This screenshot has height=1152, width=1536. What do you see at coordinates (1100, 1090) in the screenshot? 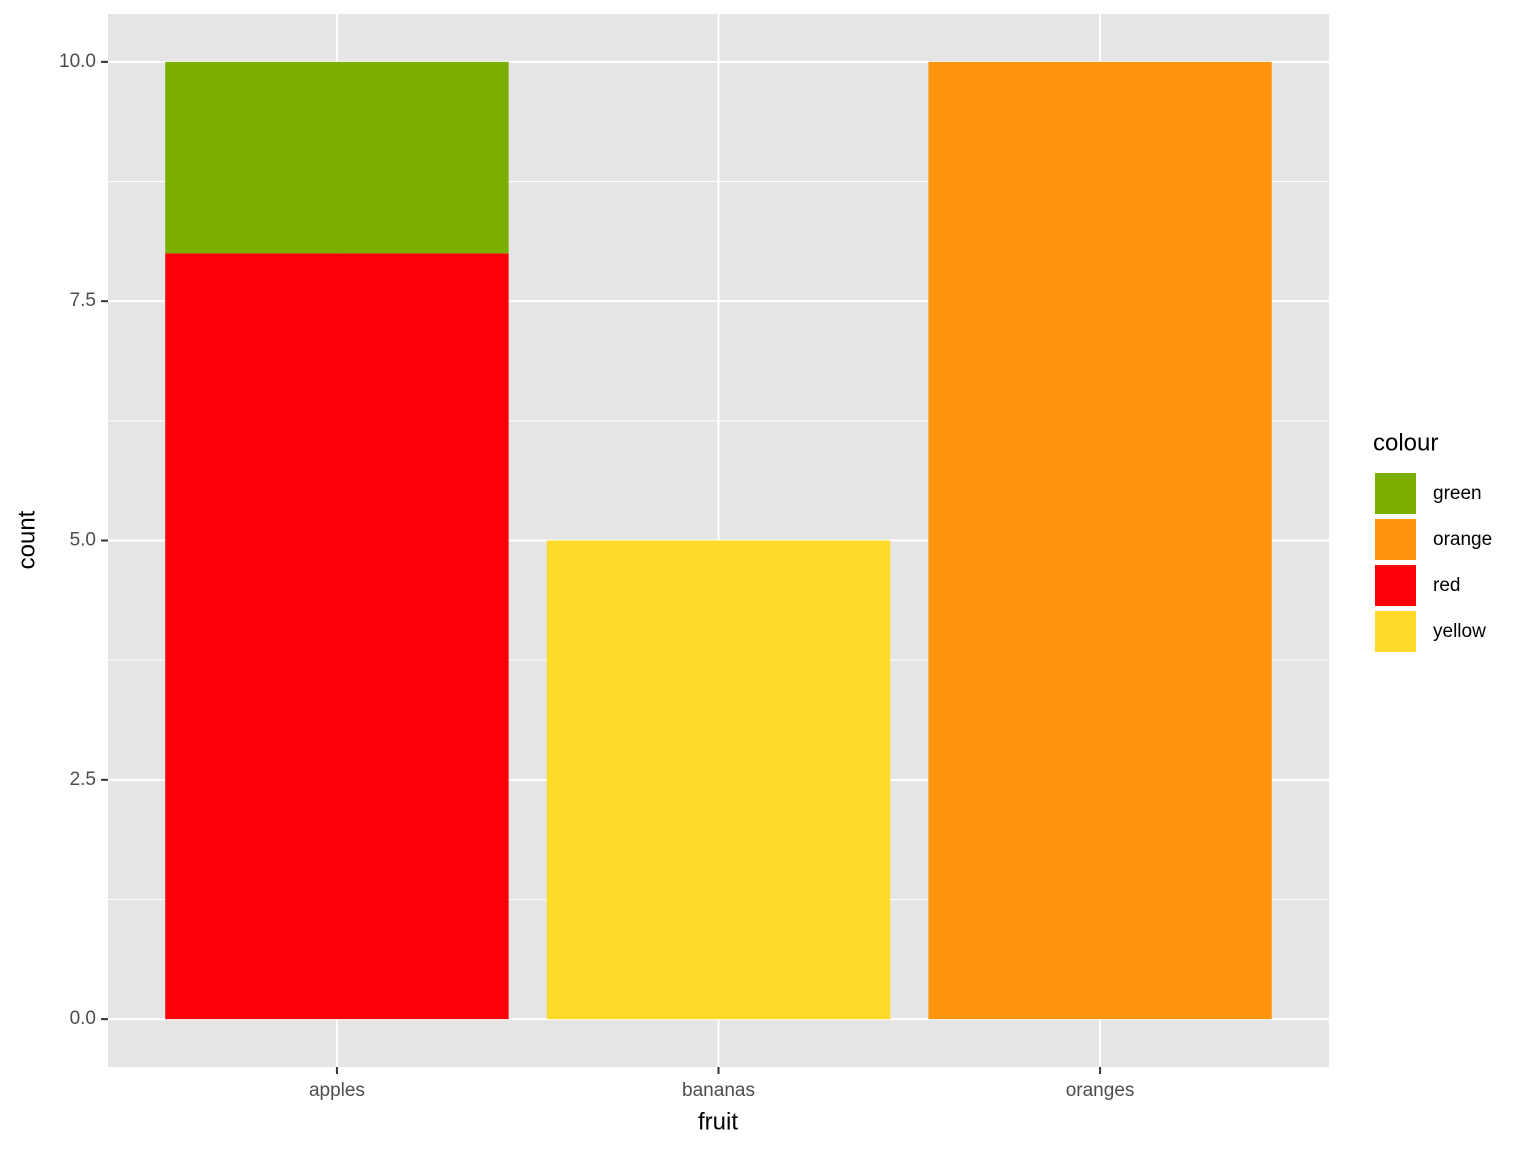
I see `x-tick-label: oranges` at bounding box center [1100, 1090].